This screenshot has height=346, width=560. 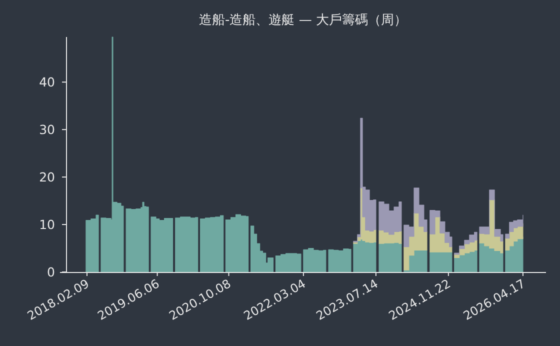 What do you see at coordinates (47, 177) in the screenshot?
I see `y-tick-label: 20` at bounding box center [47, 177].